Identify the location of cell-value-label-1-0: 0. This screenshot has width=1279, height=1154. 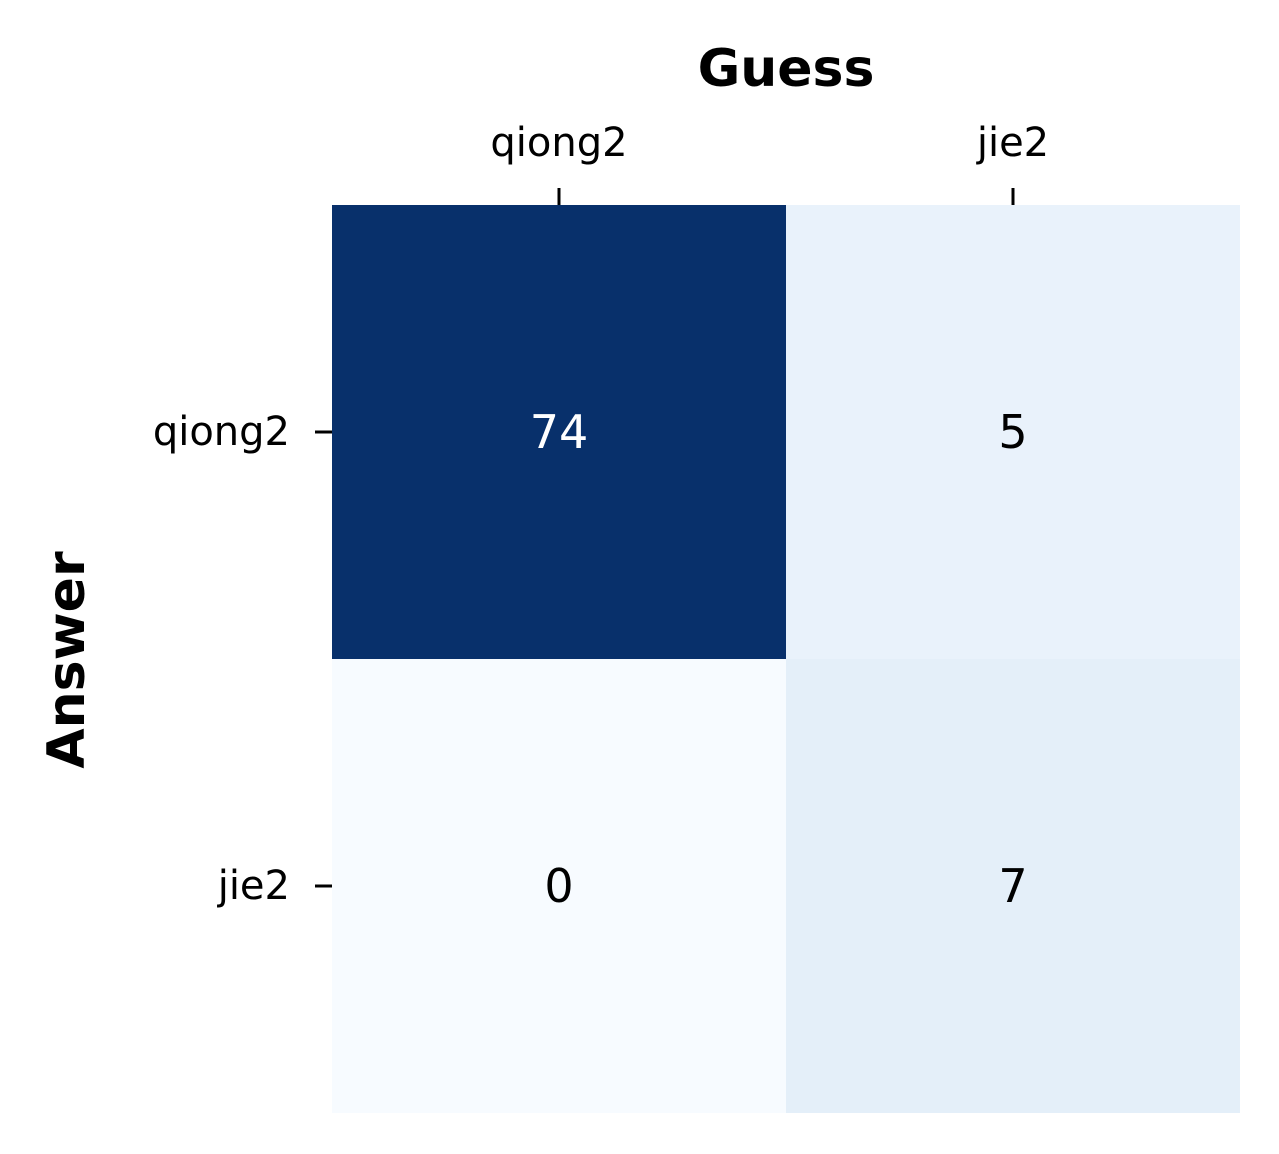
(558, 886).